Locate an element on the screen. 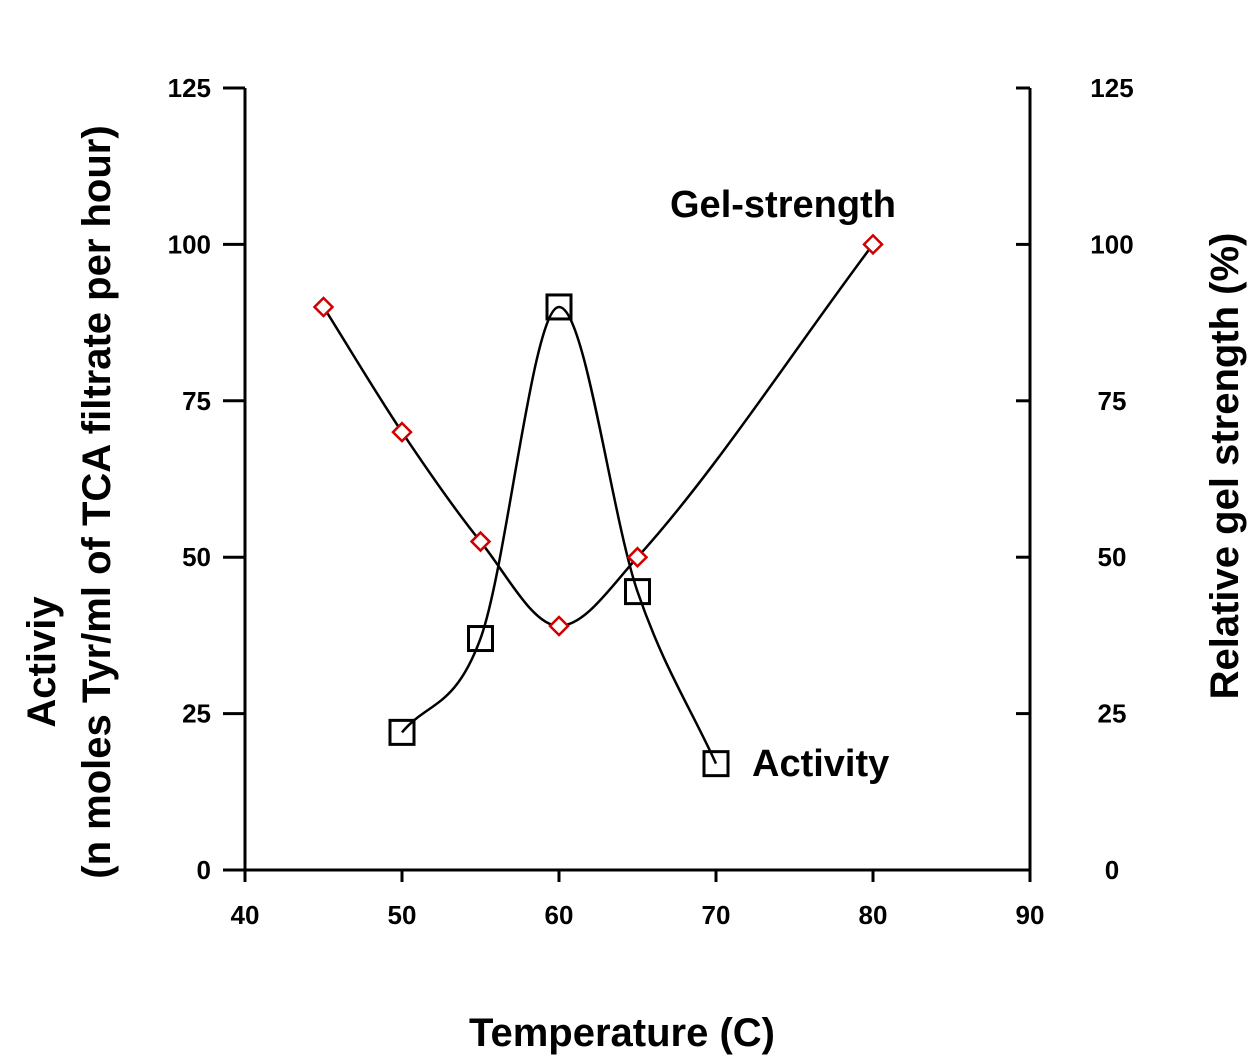 The width and height of the screenshot is (1253, 1057). x-tick-label: 40 is located at coordinates (245, 915).